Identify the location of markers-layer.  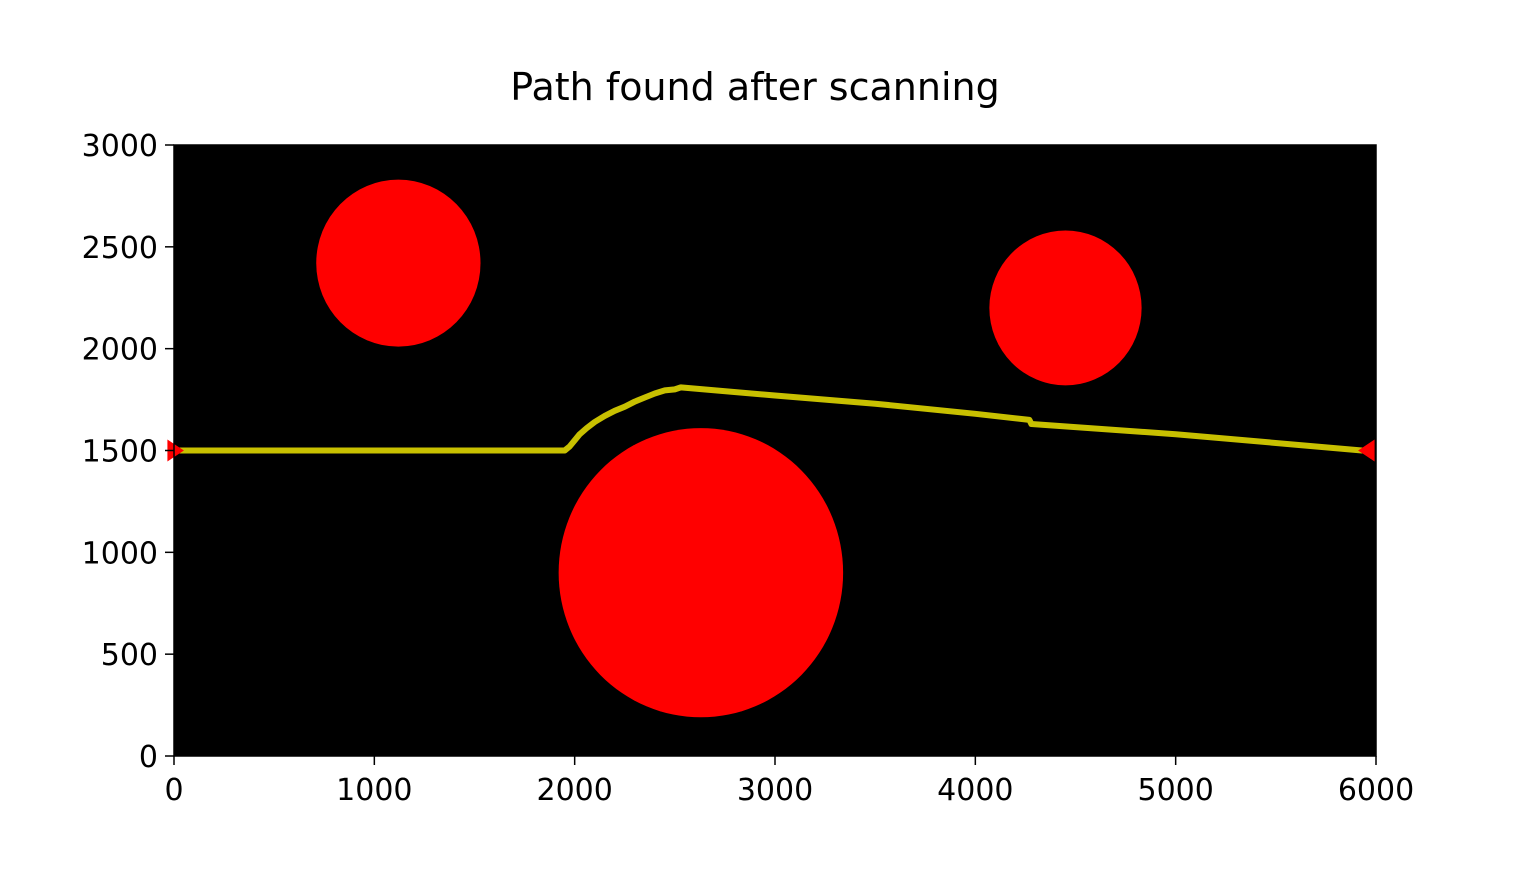
(771, 450).